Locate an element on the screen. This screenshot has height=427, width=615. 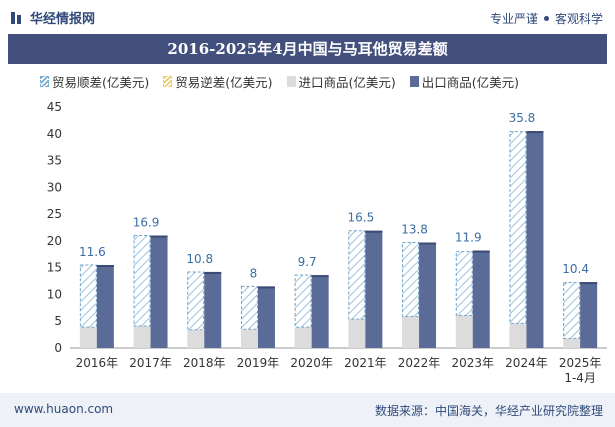
footer: www.huaon.com 数据来源：中国海关，华经产业研究院整理 is located at coordinates (307, 410).